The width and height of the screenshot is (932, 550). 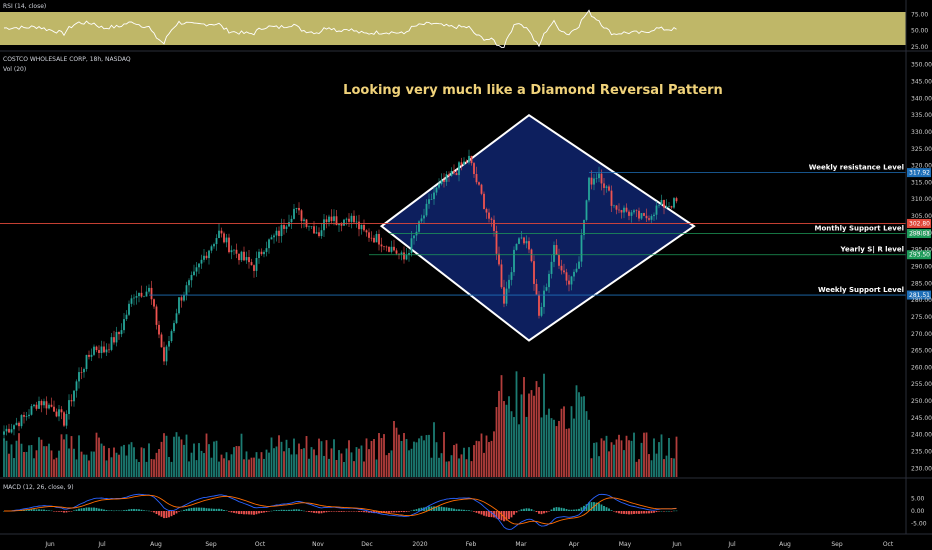 I want to click on price-tick-label: 335.00, so click(x=921, y=115).